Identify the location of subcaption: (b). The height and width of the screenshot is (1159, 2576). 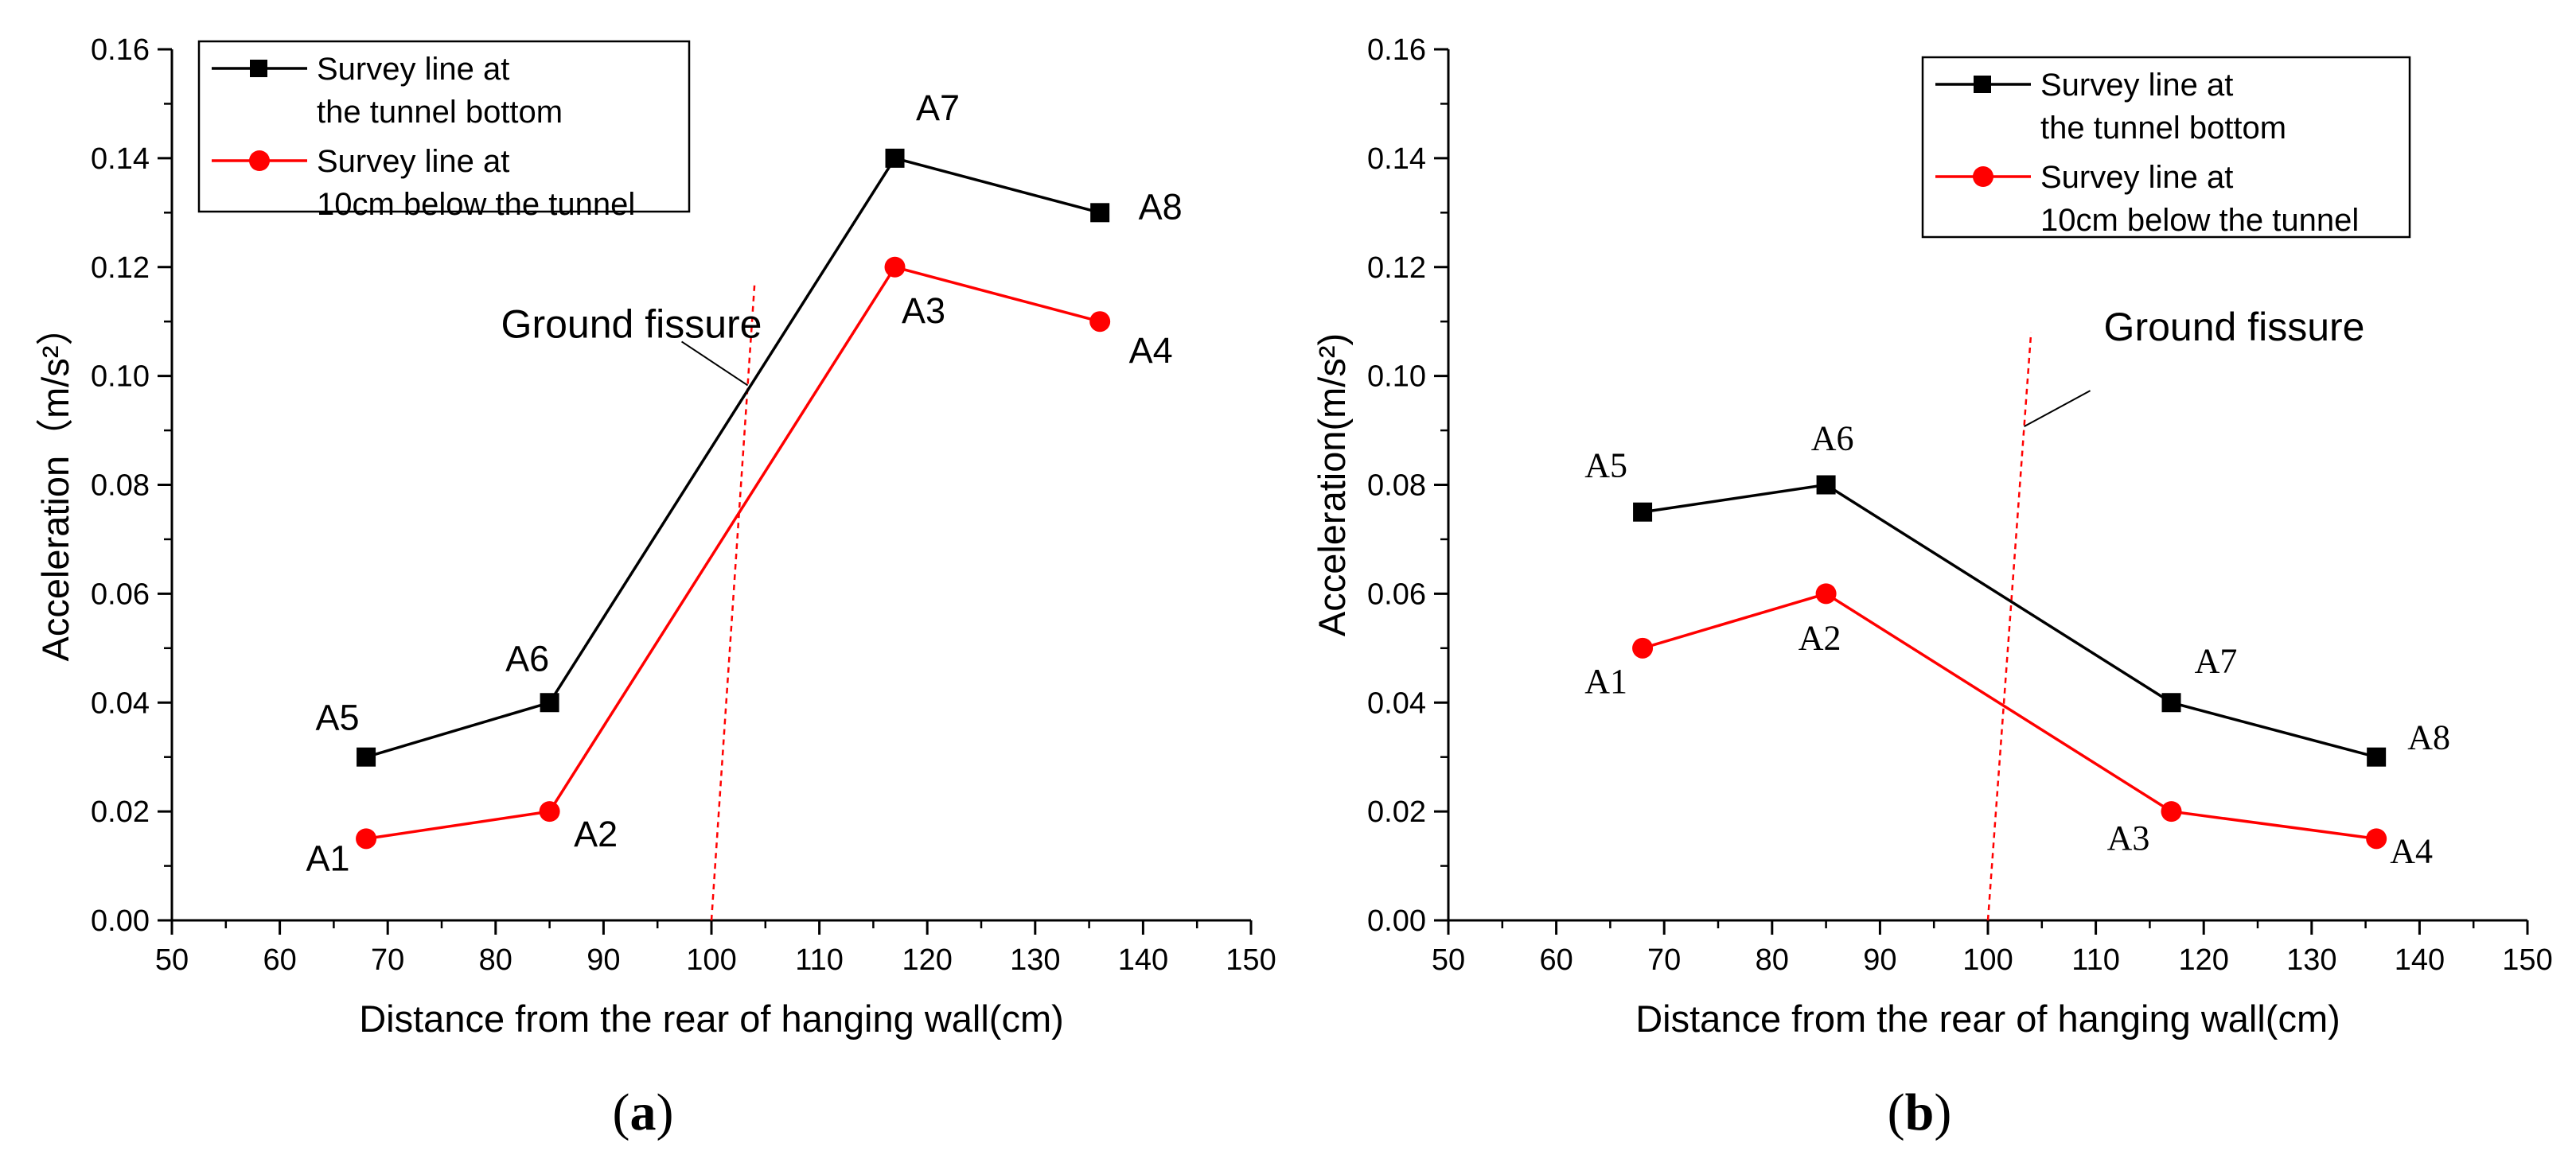
(1920, 1112).